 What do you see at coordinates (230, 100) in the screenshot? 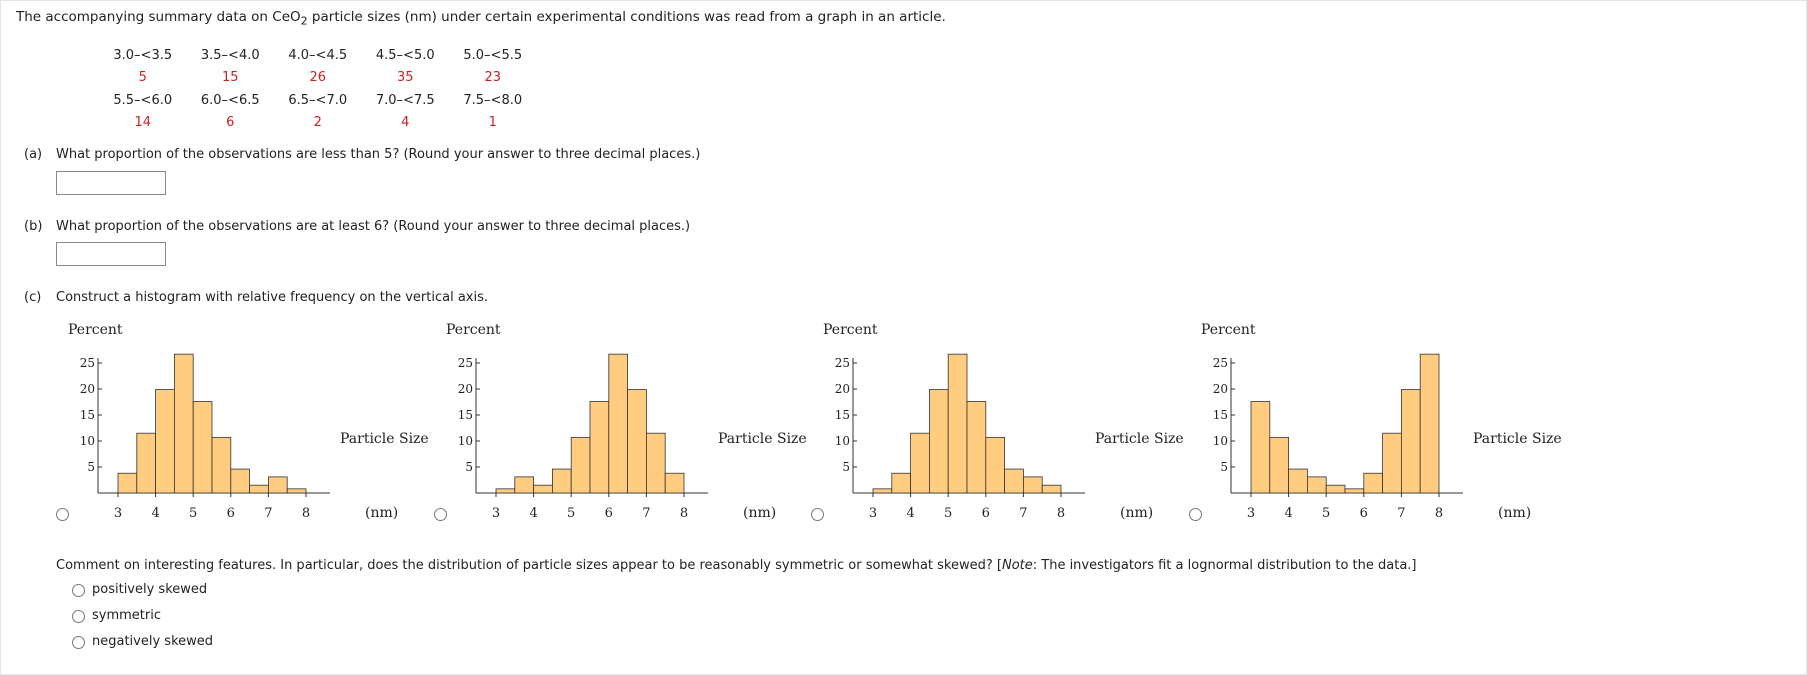
I see `bin-label: 6.0–<6.5` at bounding box center [230, 100].